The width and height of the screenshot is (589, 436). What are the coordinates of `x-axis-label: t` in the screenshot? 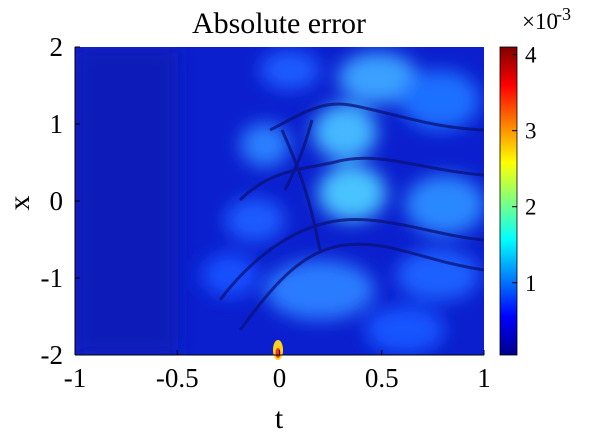 It's located at (279, 418).